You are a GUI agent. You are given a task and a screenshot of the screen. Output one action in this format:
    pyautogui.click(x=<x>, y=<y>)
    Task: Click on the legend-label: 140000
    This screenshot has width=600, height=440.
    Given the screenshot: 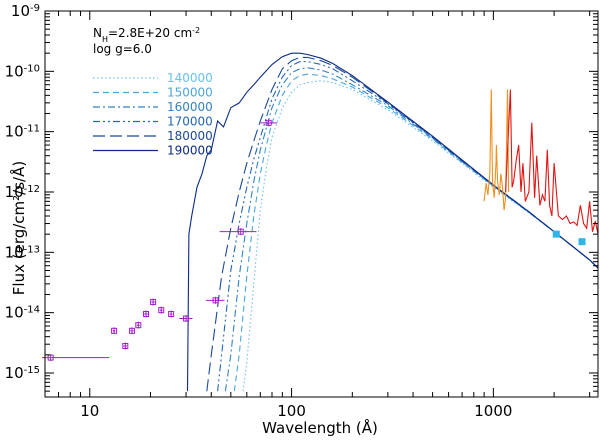 What is the action you would take?
    pyautogui.click(x=190, y=78)
    